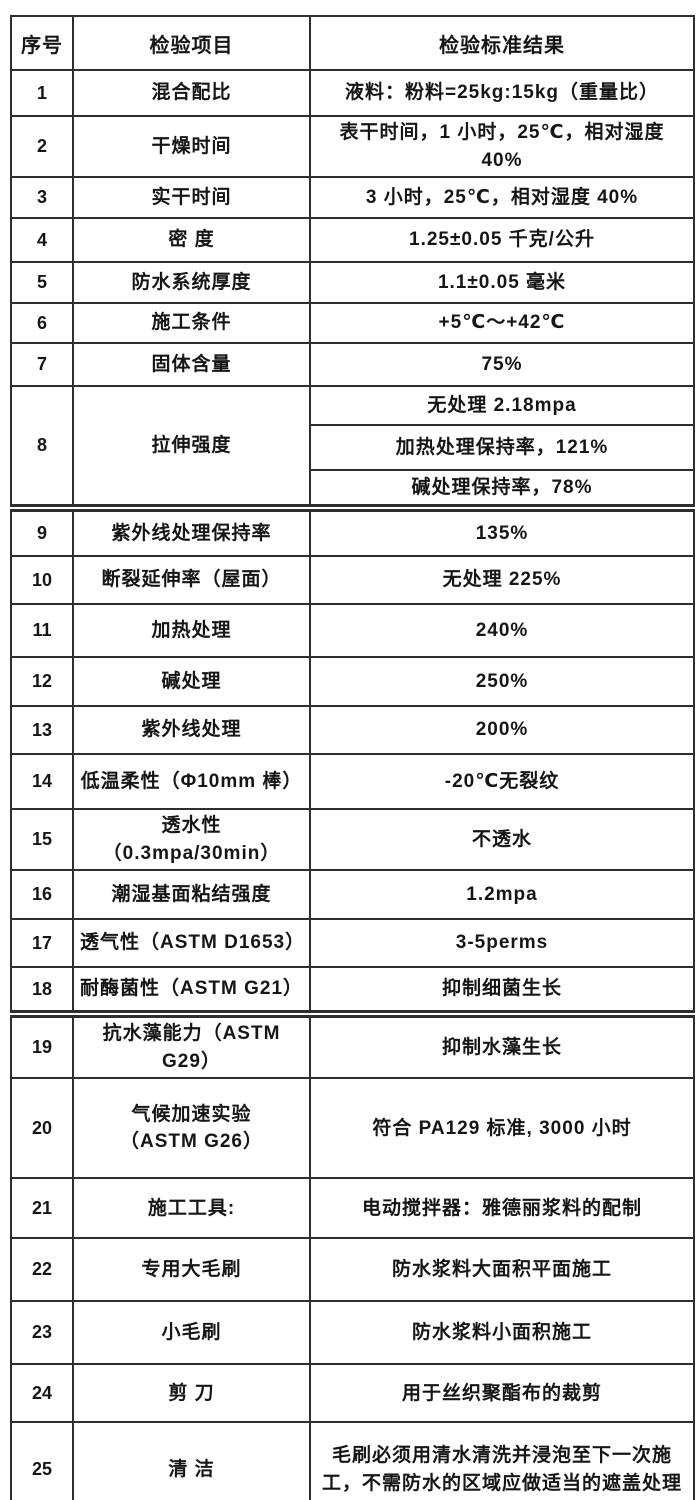 This screenshot has width=700, height=1500. I want to click on result-cell: 3 小时，25℃，相对湿度 40%, so click(502, 198).